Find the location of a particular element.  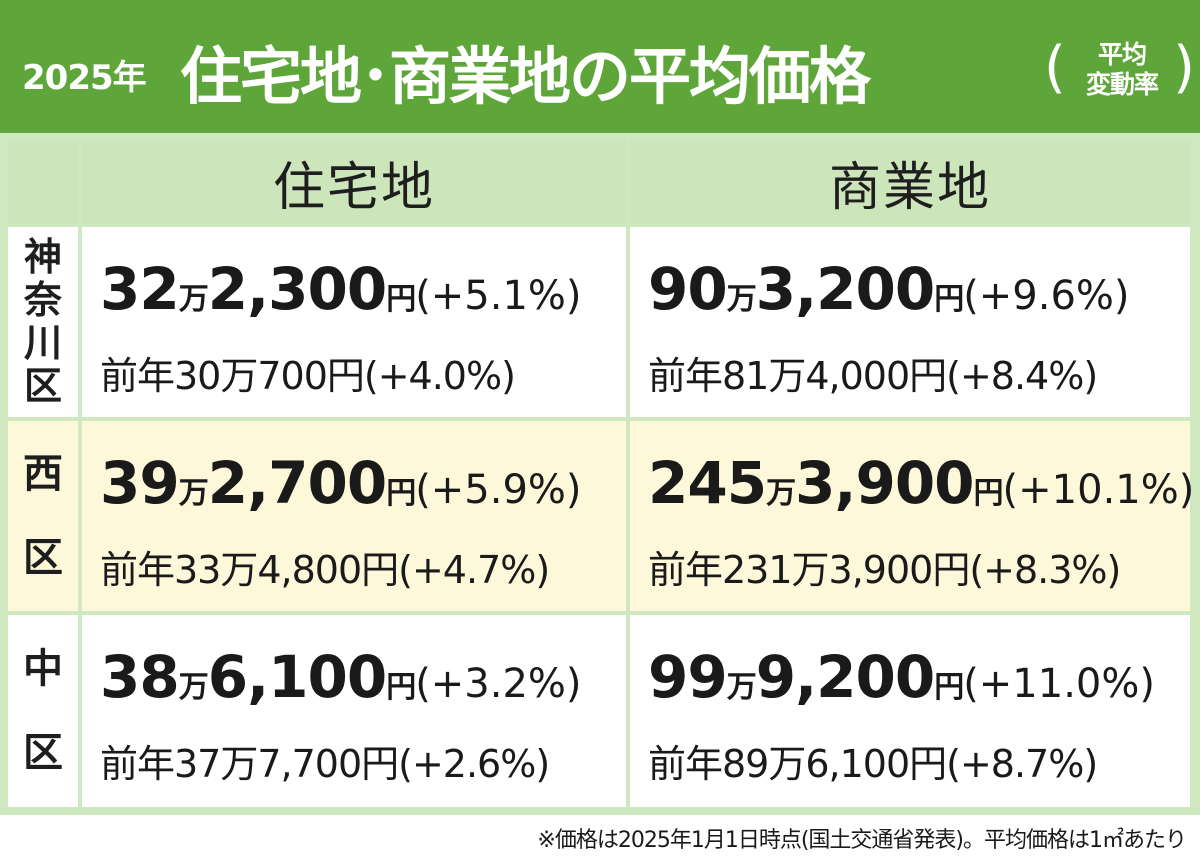

current-price: 32万2,300円(+5.1%) is located at coordinates (341, 289).